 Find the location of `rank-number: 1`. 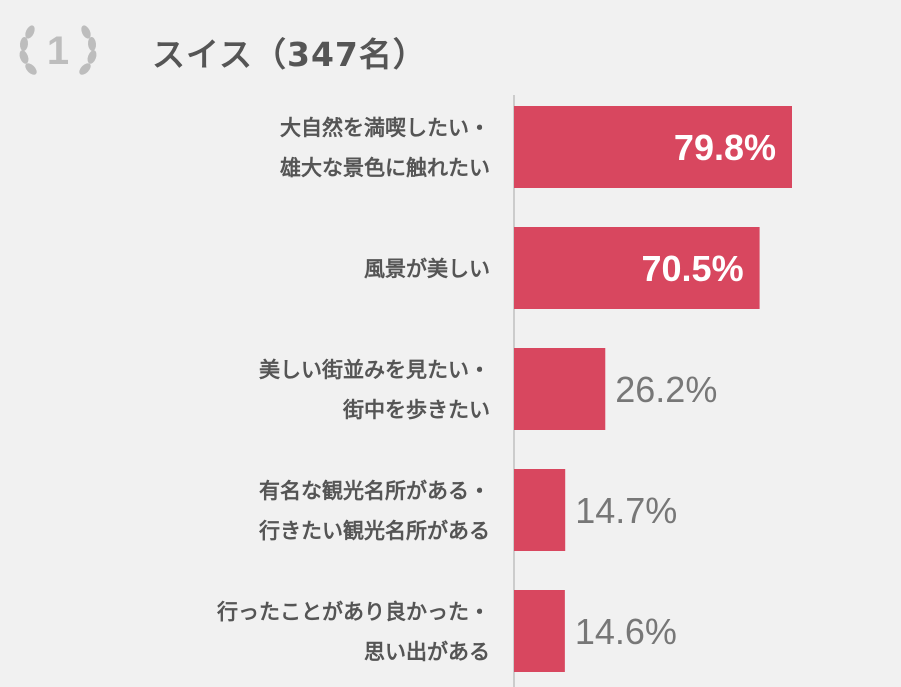

rank-number: 1 is located at coordinates (58, 51).